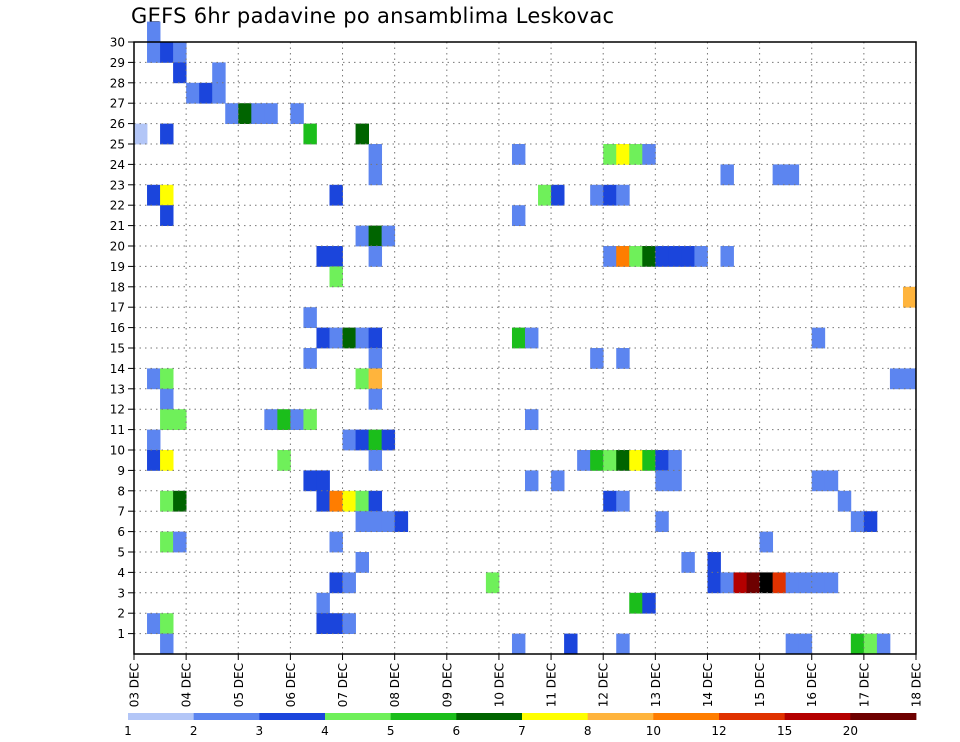 Image resolution: width=960 pixels, height=742 pixels. Describe the element at coordinates (291, 685) in the screenshot. I see `x-tick-label: 06 DEC` at that location.